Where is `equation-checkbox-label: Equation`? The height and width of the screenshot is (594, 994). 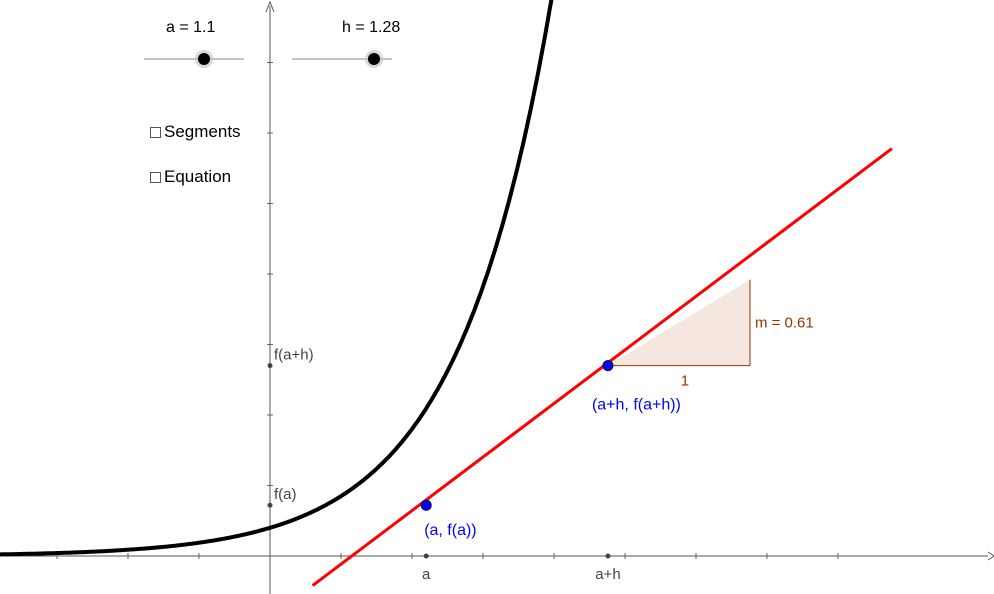
equation-checkbox-label: Equation is located at coordinates (198, 176).